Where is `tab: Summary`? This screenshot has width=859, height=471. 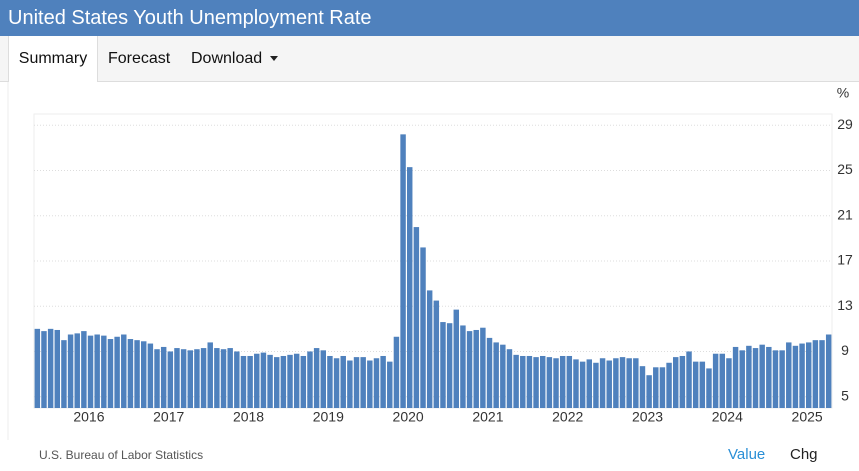 tab: Summary is located at coordinates (53, 59).